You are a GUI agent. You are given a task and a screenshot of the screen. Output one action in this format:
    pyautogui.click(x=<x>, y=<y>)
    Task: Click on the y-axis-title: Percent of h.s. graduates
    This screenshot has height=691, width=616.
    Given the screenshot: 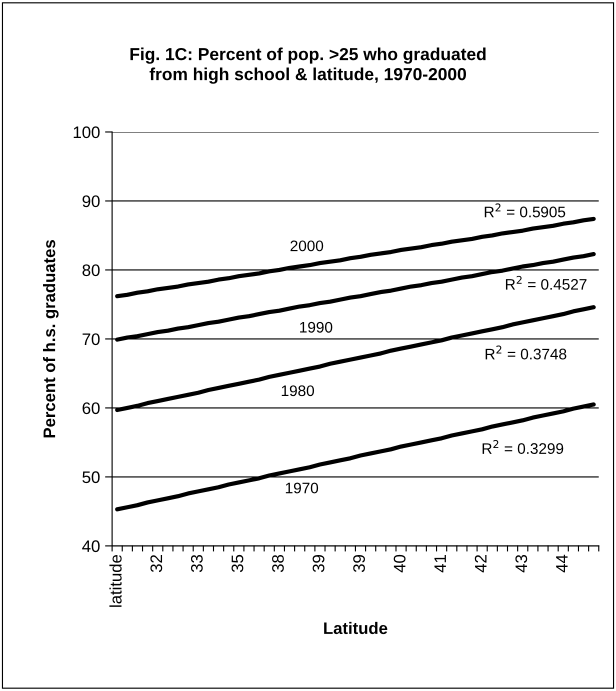 What is the action you would take?
    pyautogui.click(x=51, y=339)
    